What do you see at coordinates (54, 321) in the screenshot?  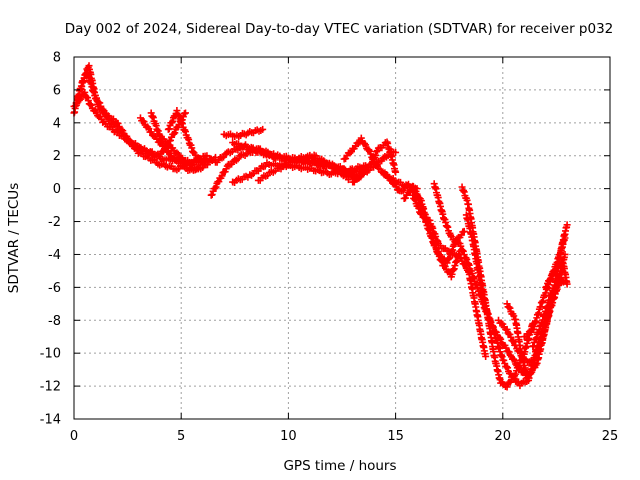 I see `y-tick-label: -8` at bounding box center [54, 321].